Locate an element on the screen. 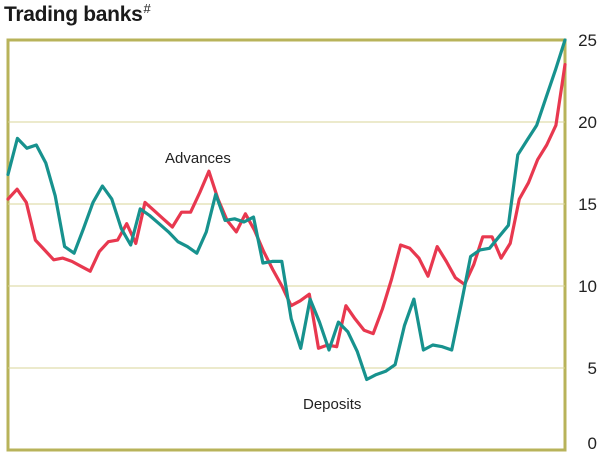  advances-annotation: Advances is located at coordinates (198, 158).